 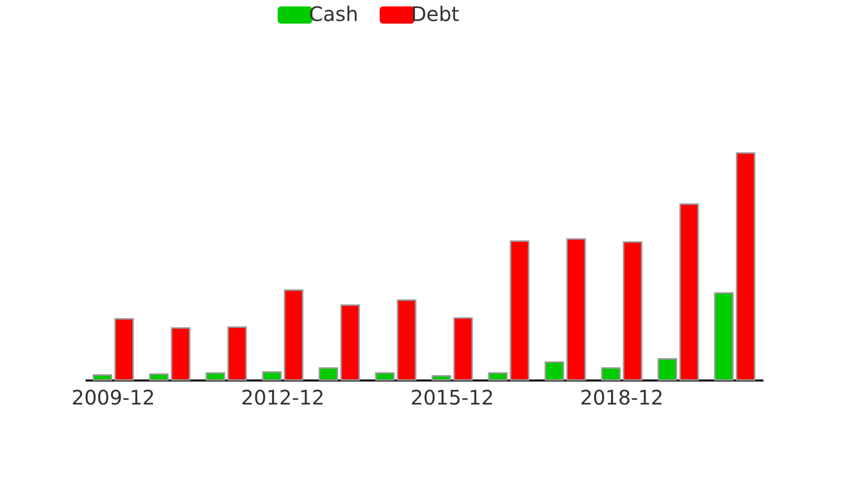 I want to click on x-tick-label: 2015-12, so click(x=452, y=398).